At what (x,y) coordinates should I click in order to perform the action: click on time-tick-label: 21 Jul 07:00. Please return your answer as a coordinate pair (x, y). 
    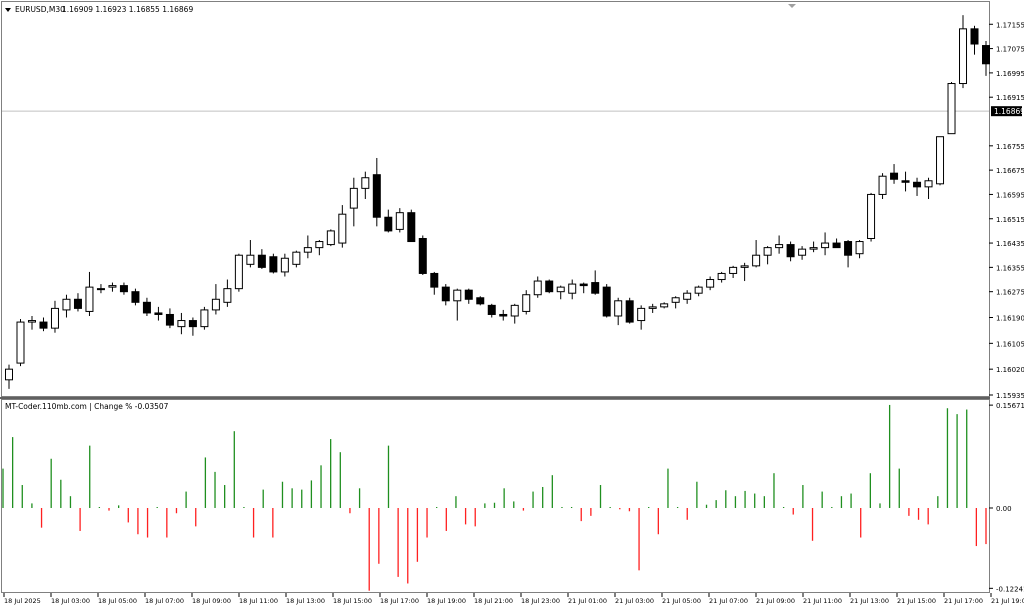
    Looking at the image, I should click on (728, 601).